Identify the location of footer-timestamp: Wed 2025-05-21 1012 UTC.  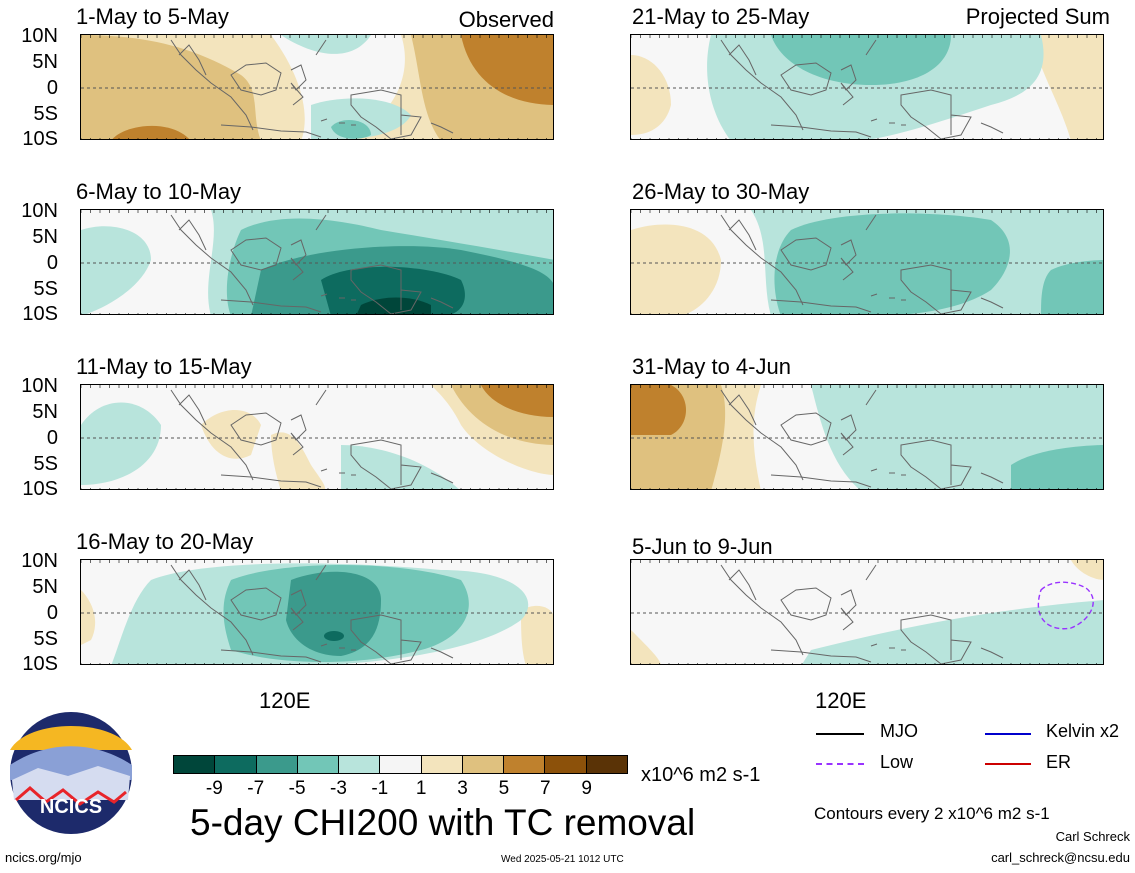
(562, 859).